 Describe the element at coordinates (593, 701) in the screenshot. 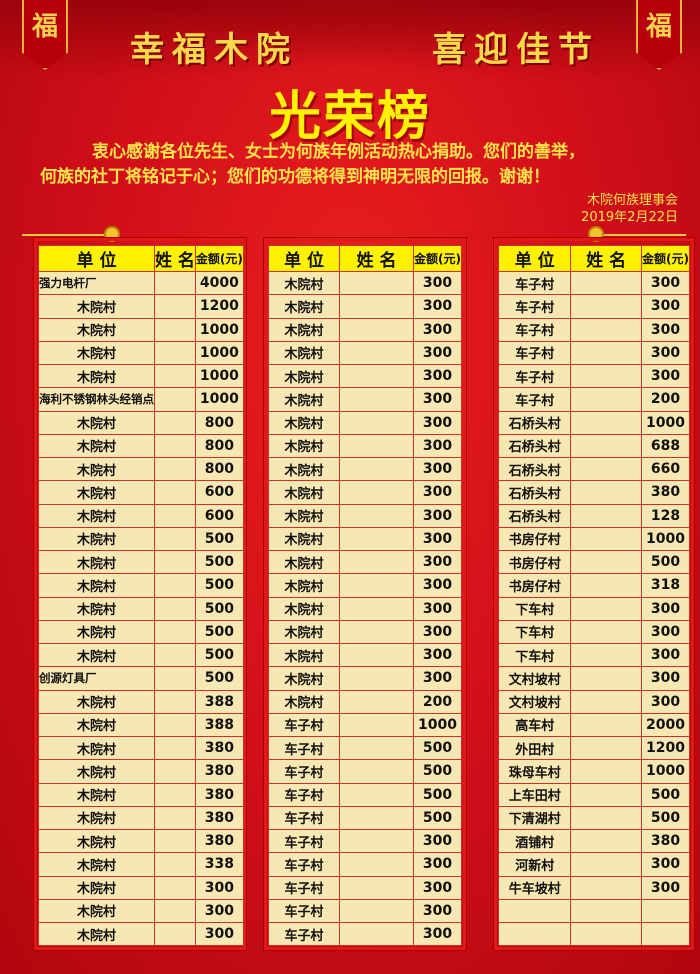

I see `table-row: 文村坡村 300` at that location.